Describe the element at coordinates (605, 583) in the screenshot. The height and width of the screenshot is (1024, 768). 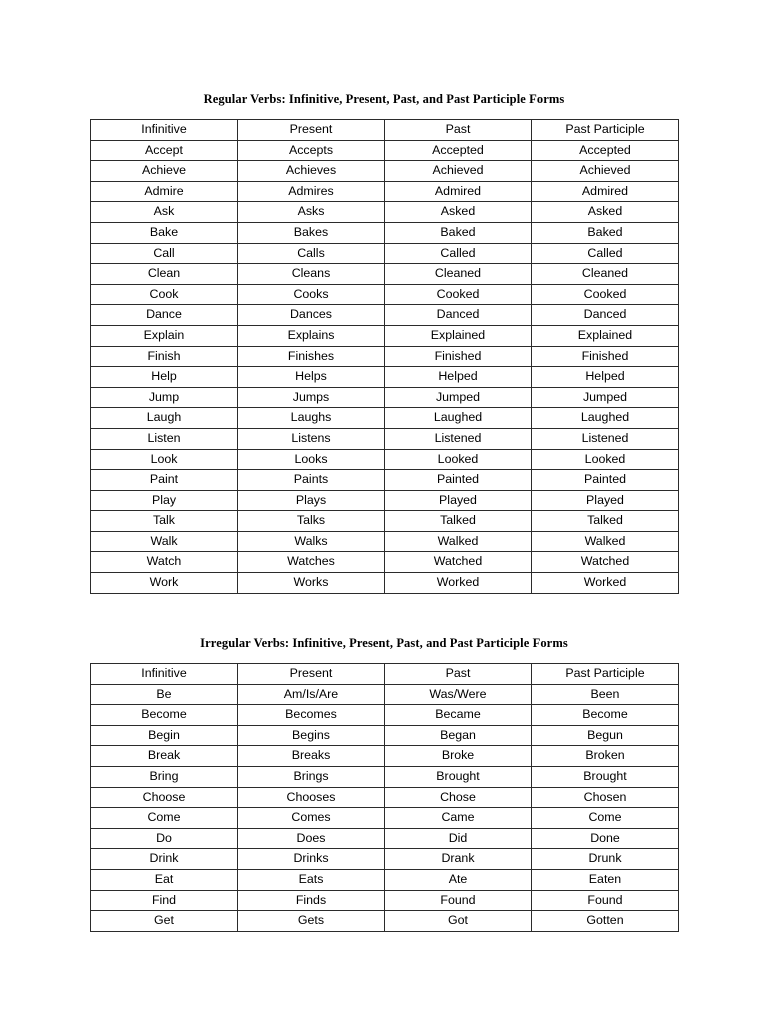
I see `table-cell: Worked` at that location.